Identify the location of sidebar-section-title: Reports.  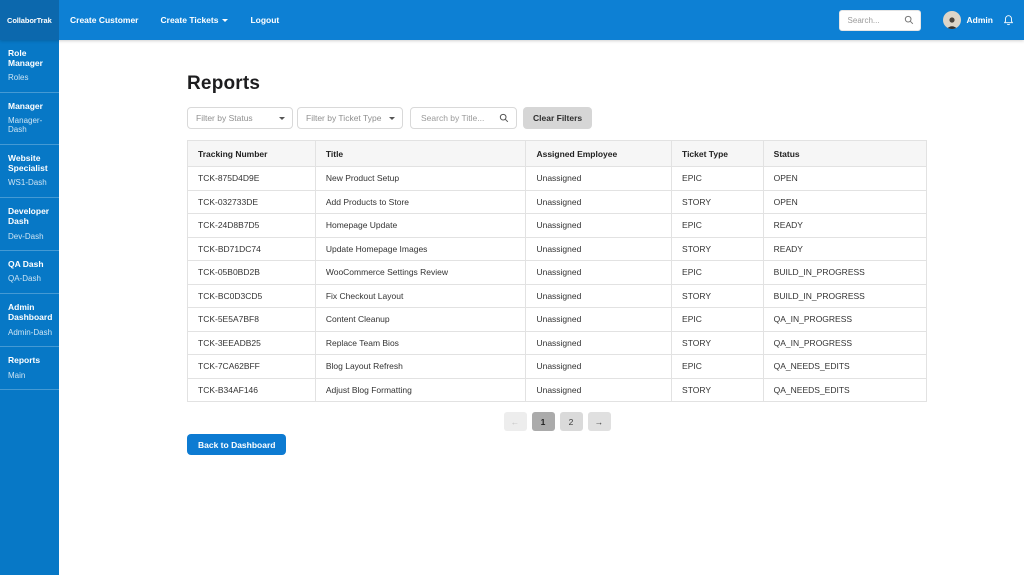
(24, 360).